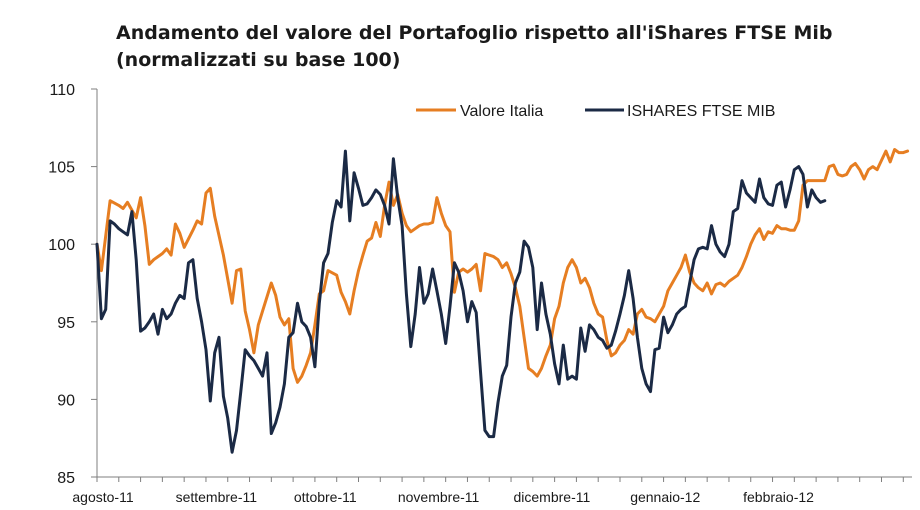  Describe the element at coordinates (61, 245) in the screenshot. I see `y-tick-label: 100` at that location.